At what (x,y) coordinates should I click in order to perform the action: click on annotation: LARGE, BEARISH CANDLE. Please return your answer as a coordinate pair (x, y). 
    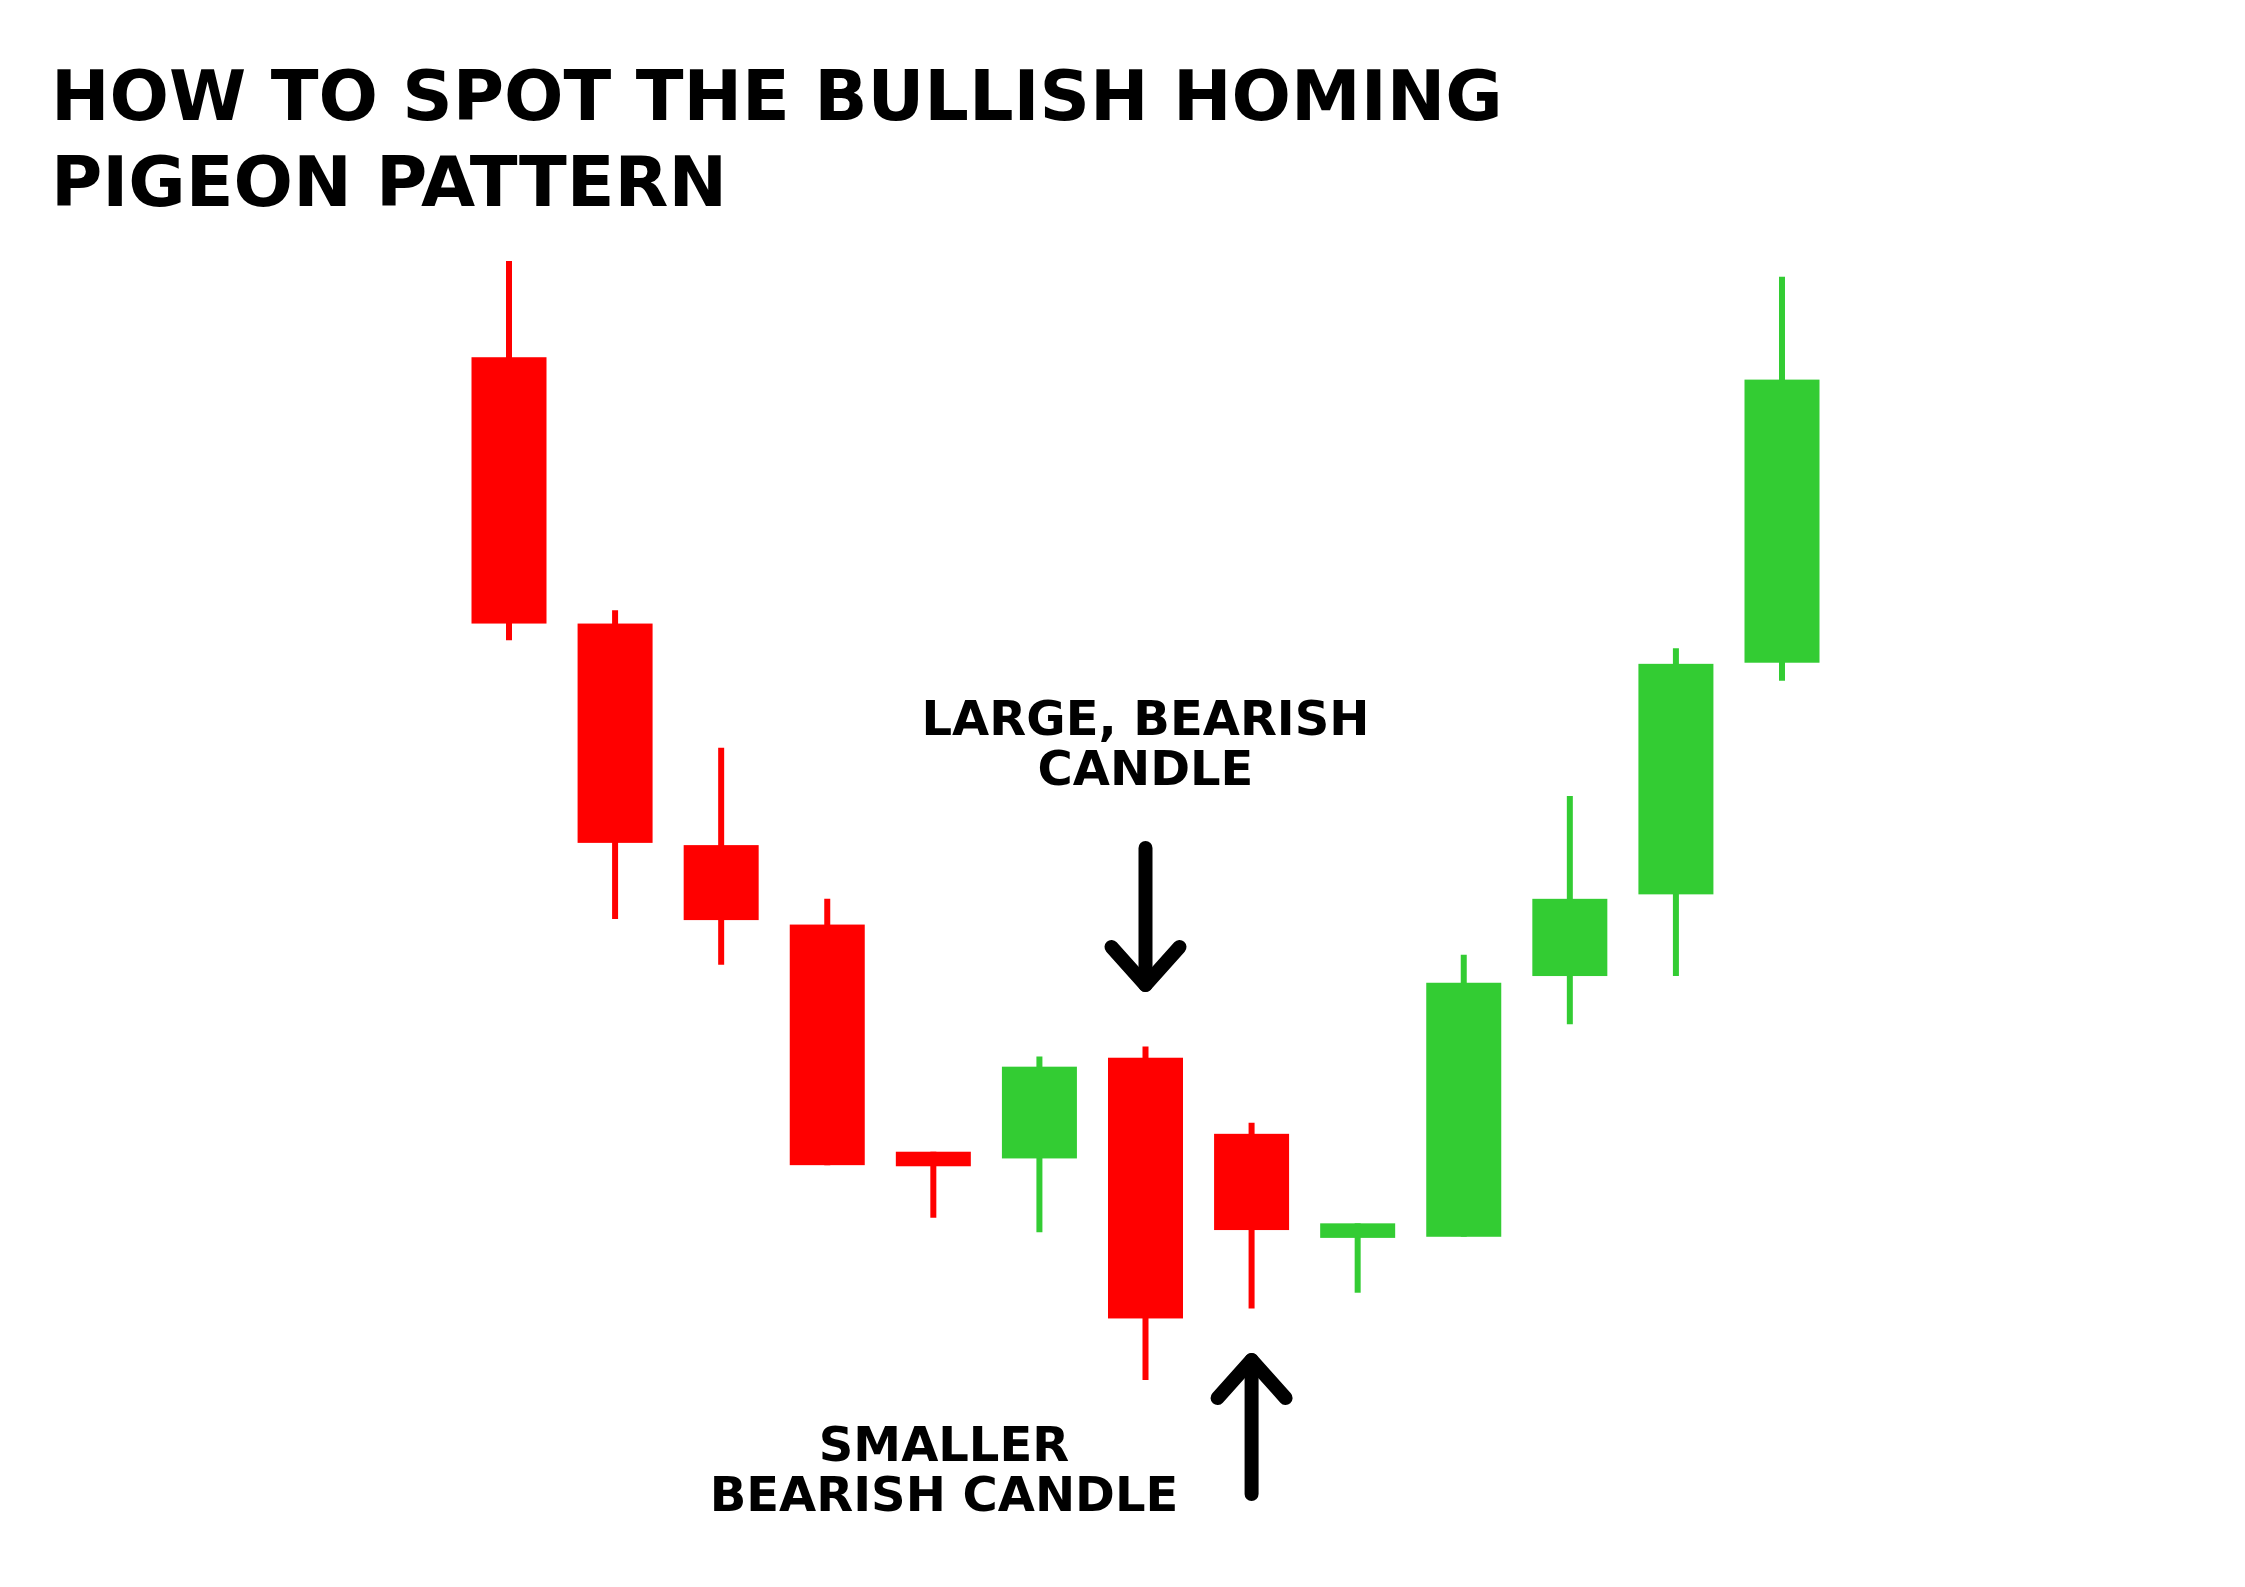
    Looking at the image, I should click on (1145, 743).